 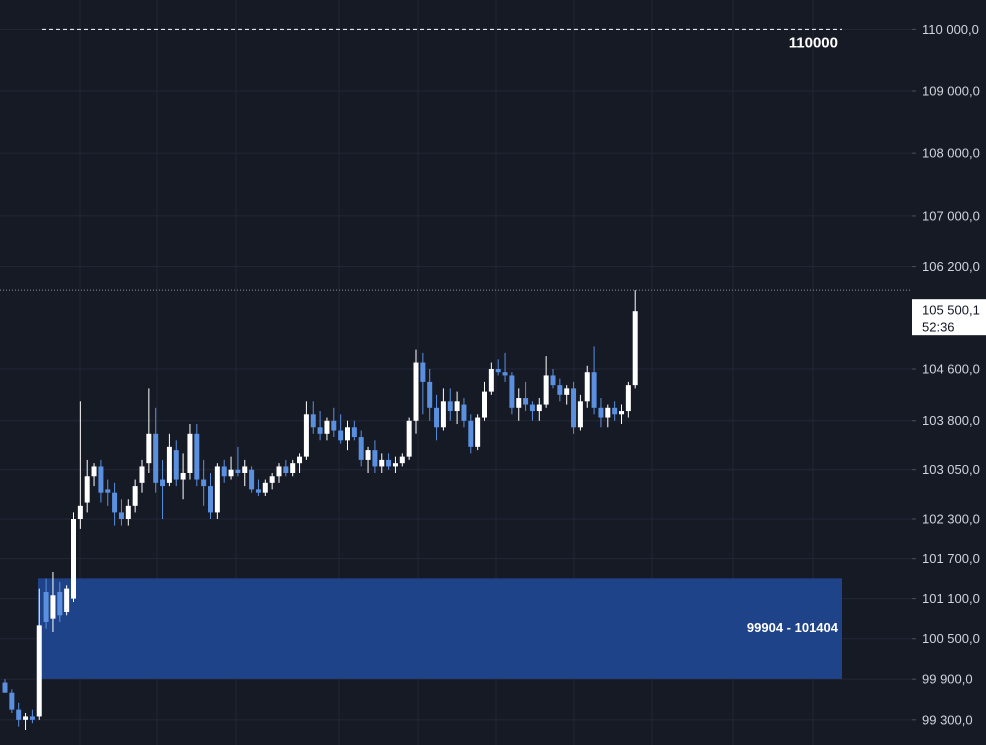 I want to click on price-zone, so click(x=440, y=628).